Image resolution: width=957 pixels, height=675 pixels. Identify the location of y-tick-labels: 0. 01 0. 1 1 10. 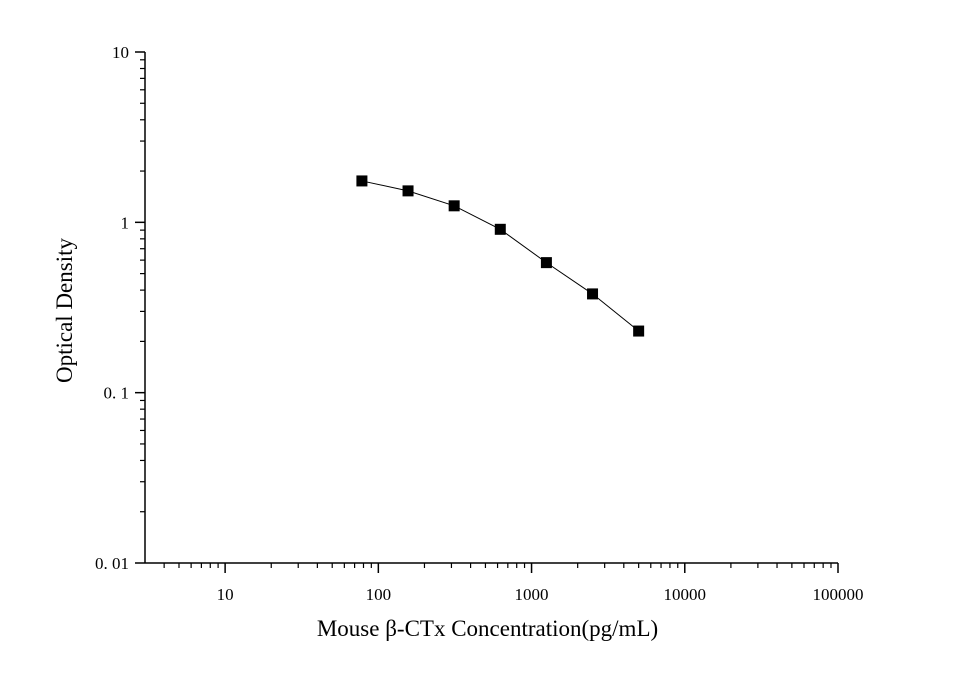
(112, 308).